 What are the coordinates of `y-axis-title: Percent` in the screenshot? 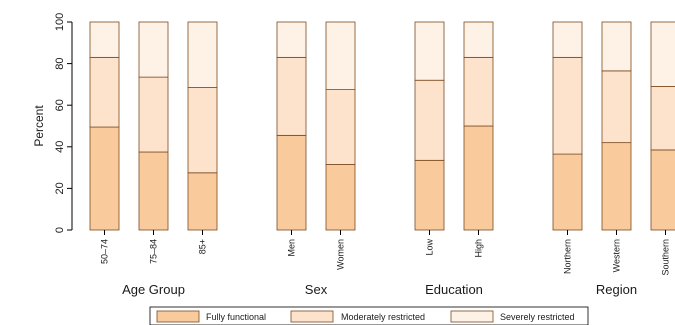 It's located at (39, 126).